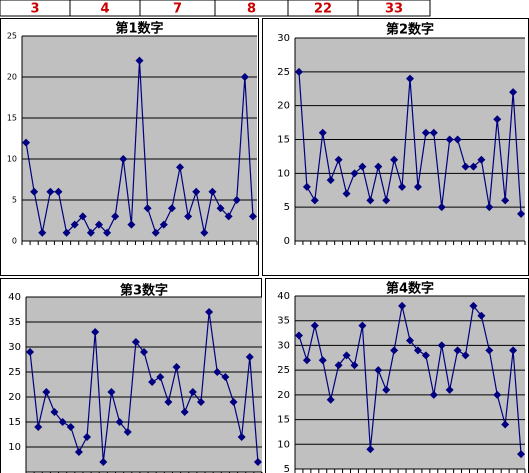 Image resolution: width=529 pixels, height=473 pixels. What do you see at coordinates (251, 9) in the screenshot?
I see `cell-value: 8` at bounding box center [251, 9].